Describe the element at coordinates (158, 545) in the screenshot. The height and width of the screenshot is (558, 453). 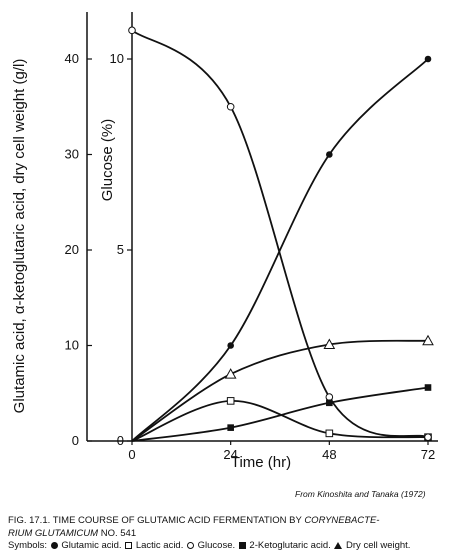
I see `symbol-label: Lactic acid.` at that location.